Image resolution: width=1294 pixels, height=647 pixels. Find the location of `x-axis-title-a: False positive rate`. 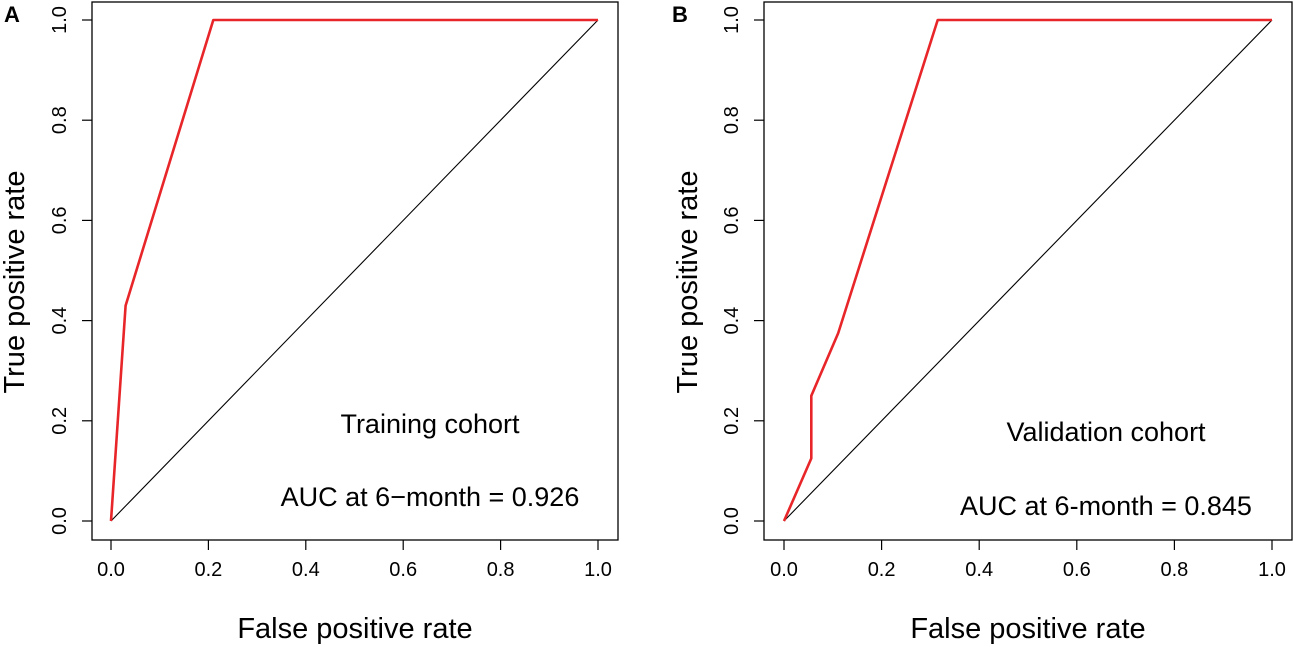

x-axis-title-a: False positive rate is located at coordinates (354, 629).